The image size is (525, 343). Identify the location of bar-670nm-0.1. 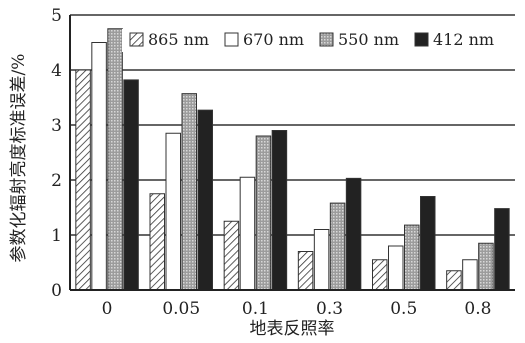
(247, 233).